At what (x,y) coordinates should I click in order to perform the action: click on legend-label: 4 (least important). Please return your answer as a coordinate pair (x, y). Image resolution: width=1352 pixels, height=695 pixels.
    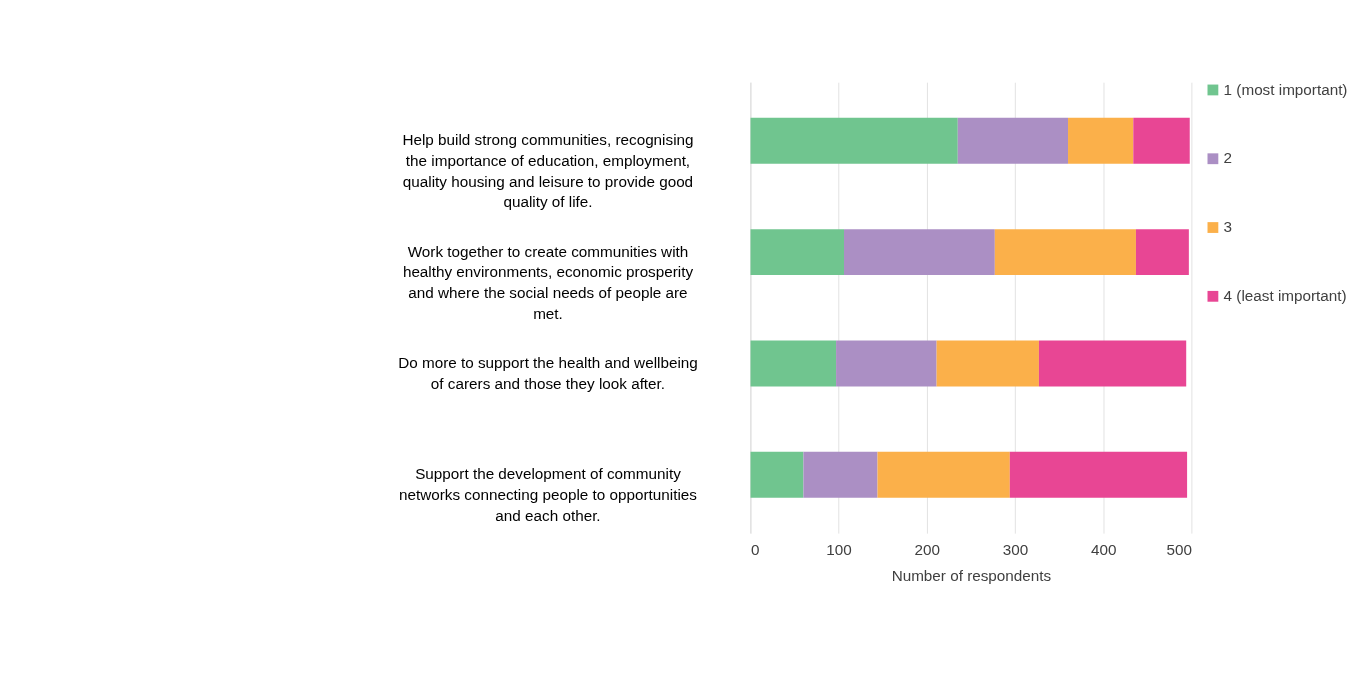
    Looking at the image, I should click on (1285, 295).